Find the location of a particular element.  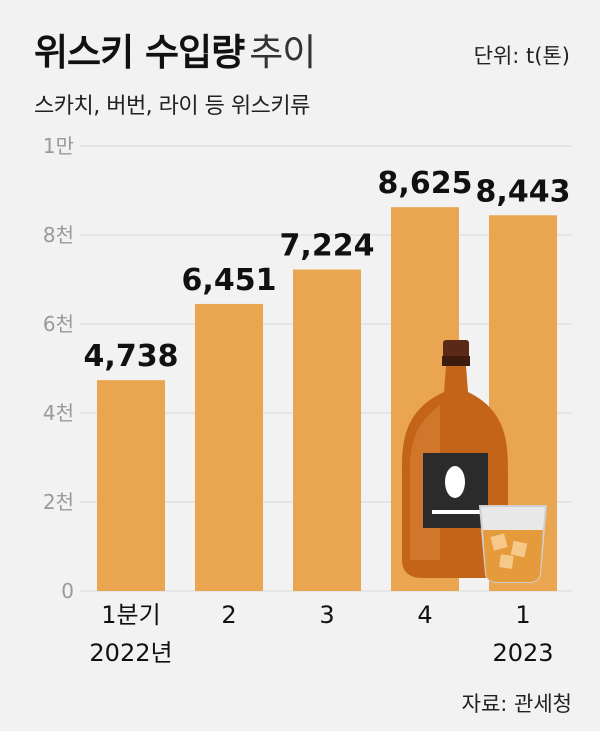

data-label: 8,443 is located at coordinates (523, 191).